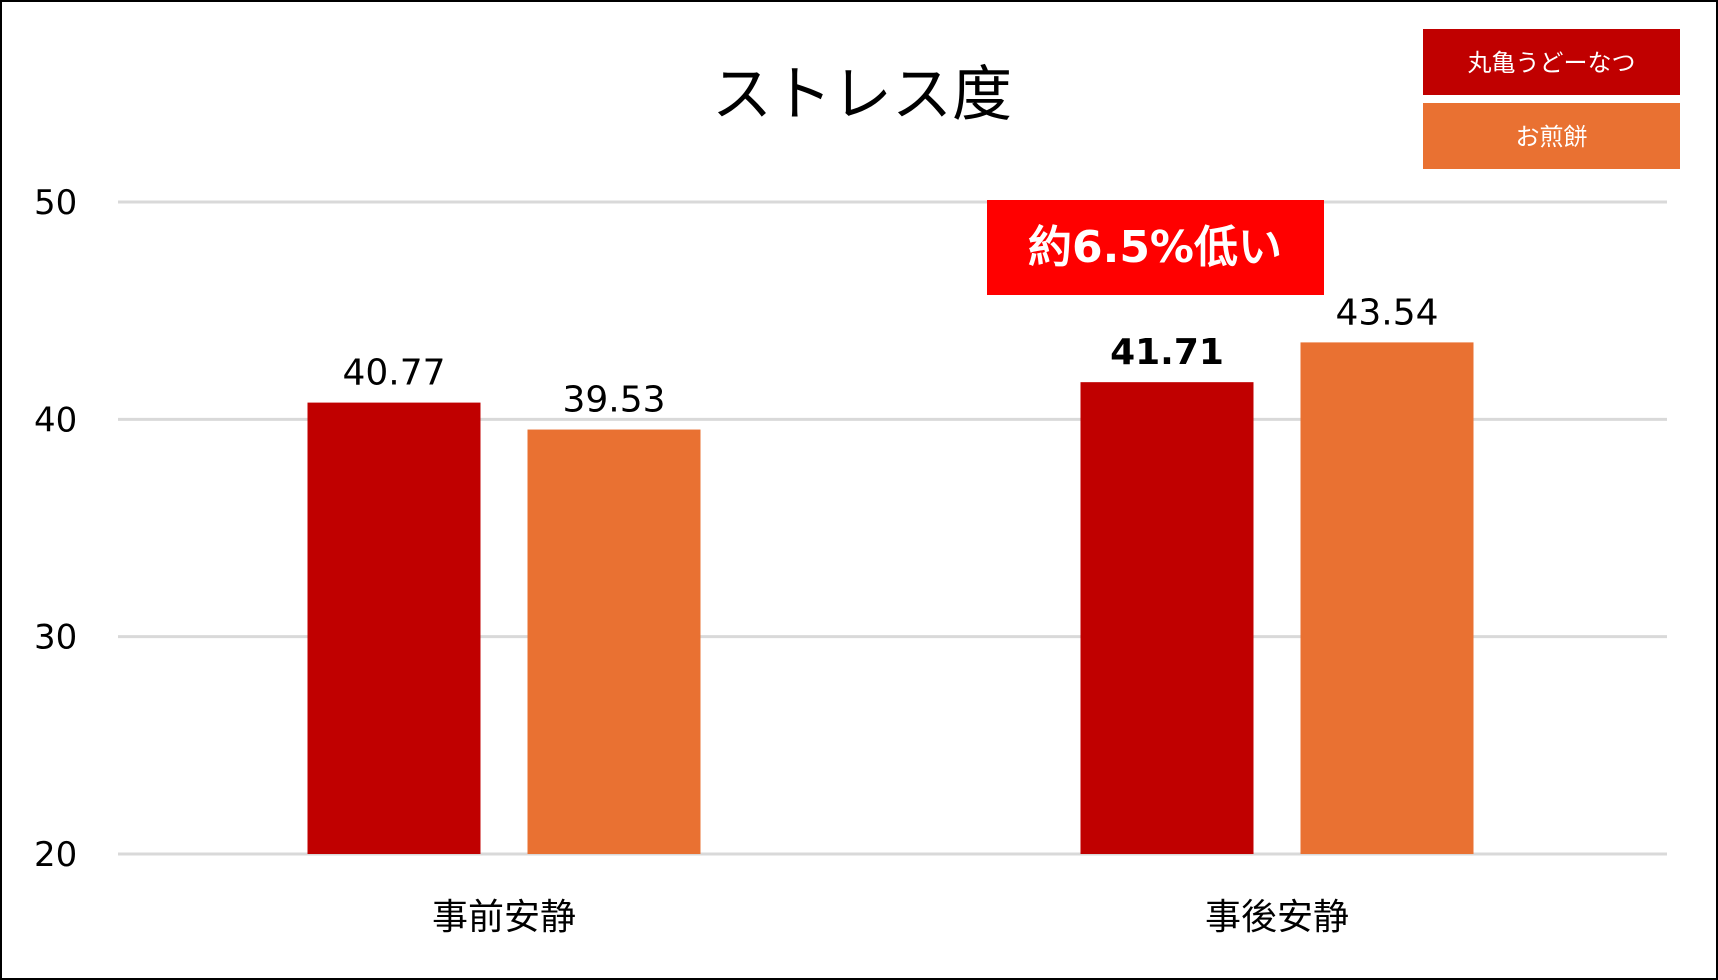 The image size is (1718, 980). What do you see at coordinates (1167, 352) in the screenshot?
I see `data-label: 41.71` at bounding box center [1167, 352].